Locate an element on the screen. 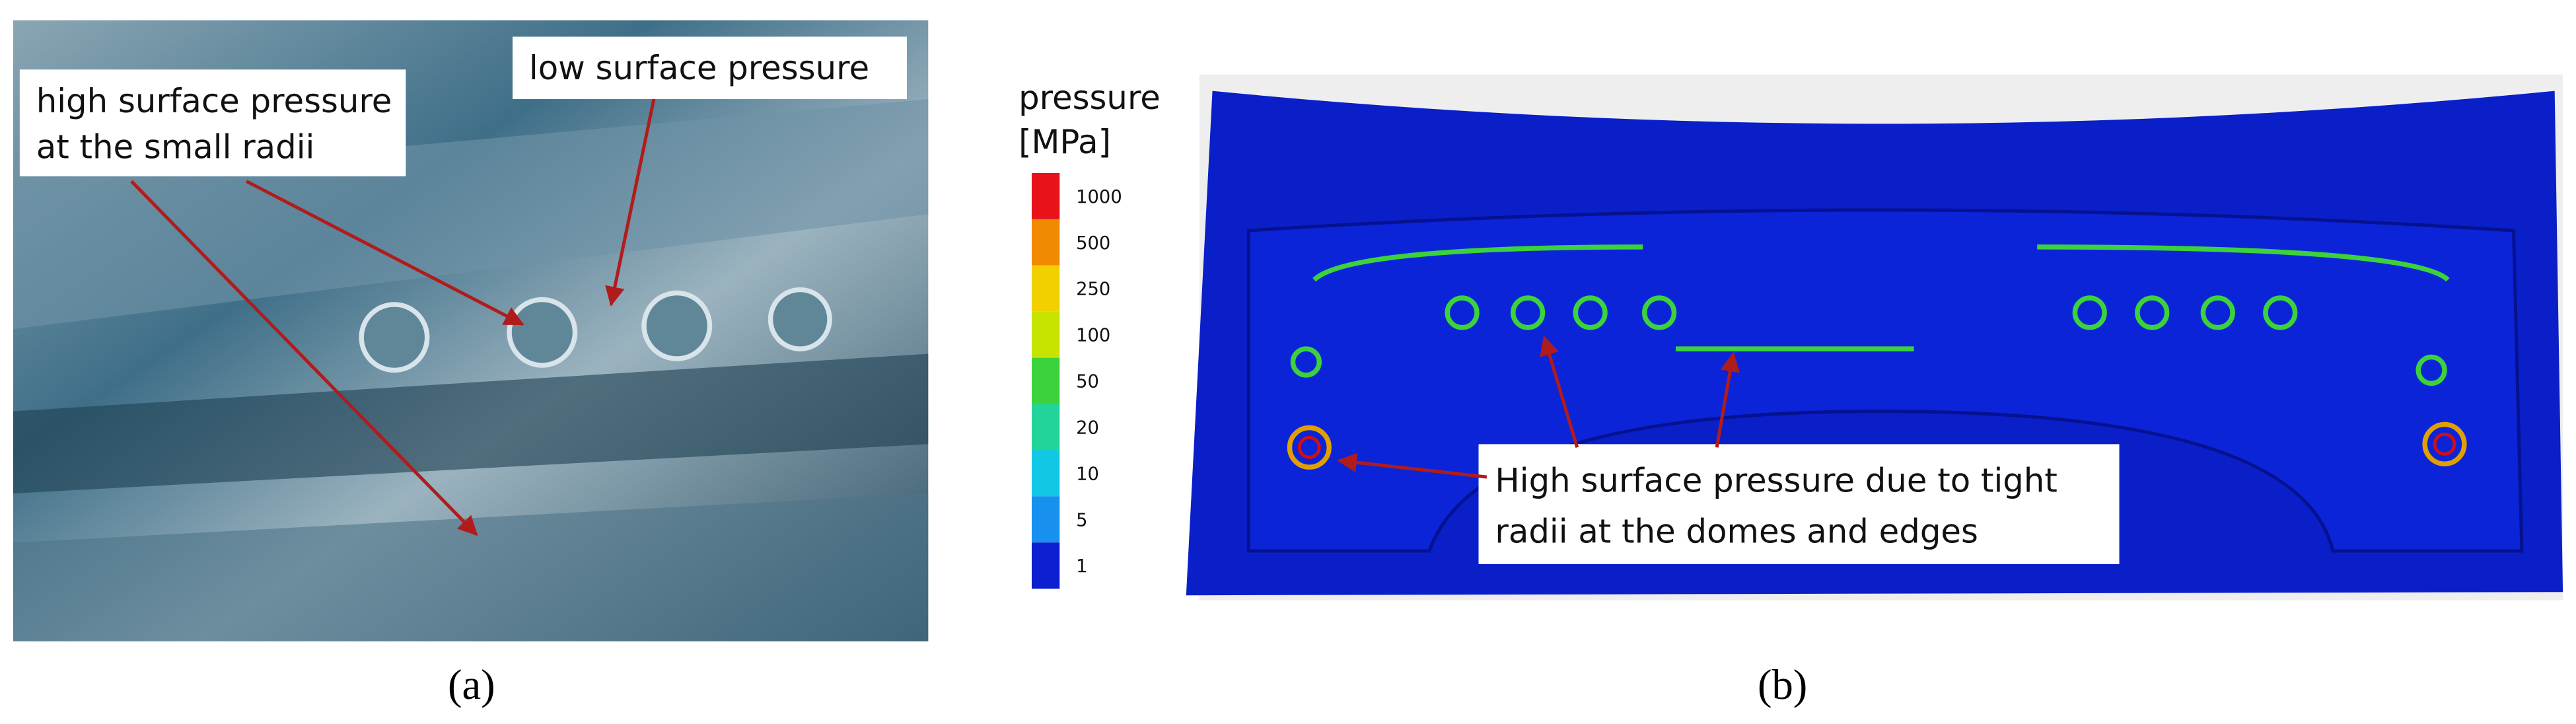  caption: (b) is located at coordinates (1782, 684).